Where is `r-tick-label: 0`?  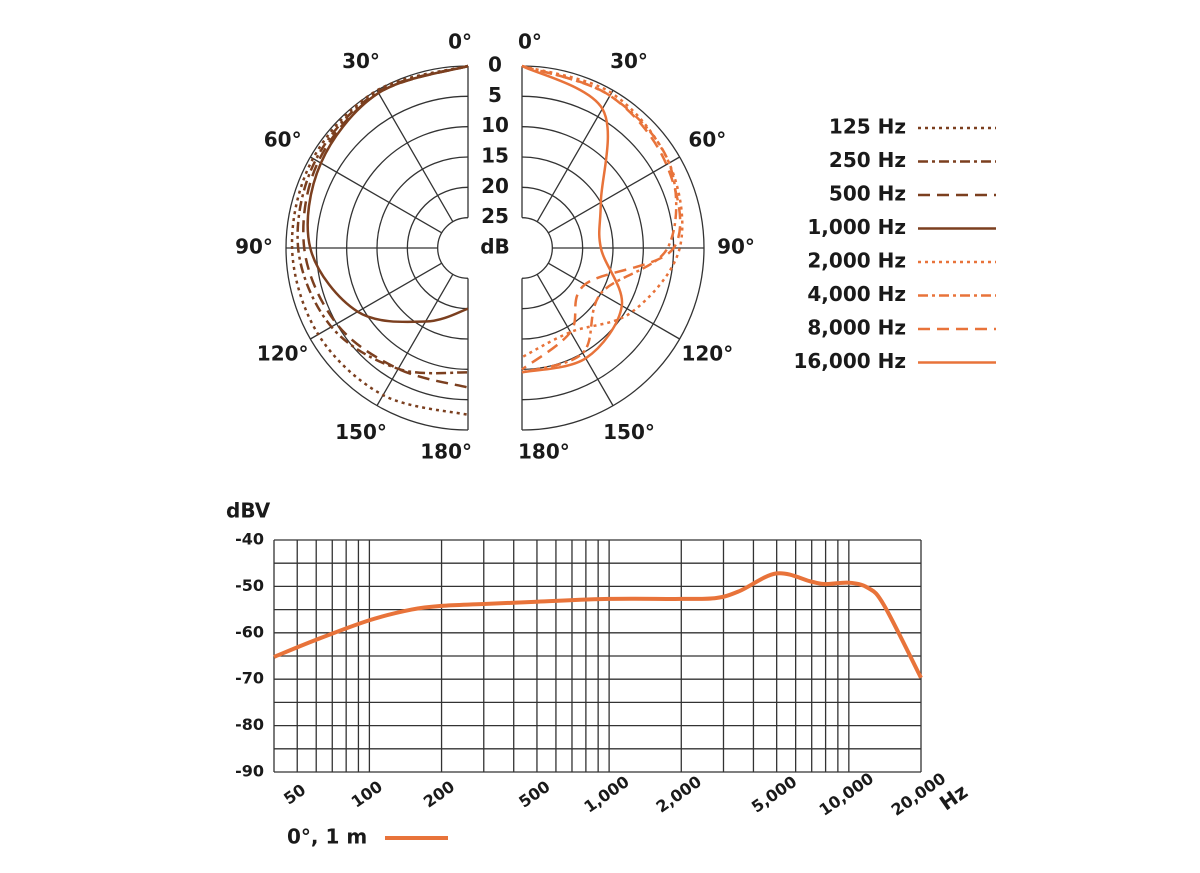
r-tick-label: 0 is located at coordinates (495, 65).